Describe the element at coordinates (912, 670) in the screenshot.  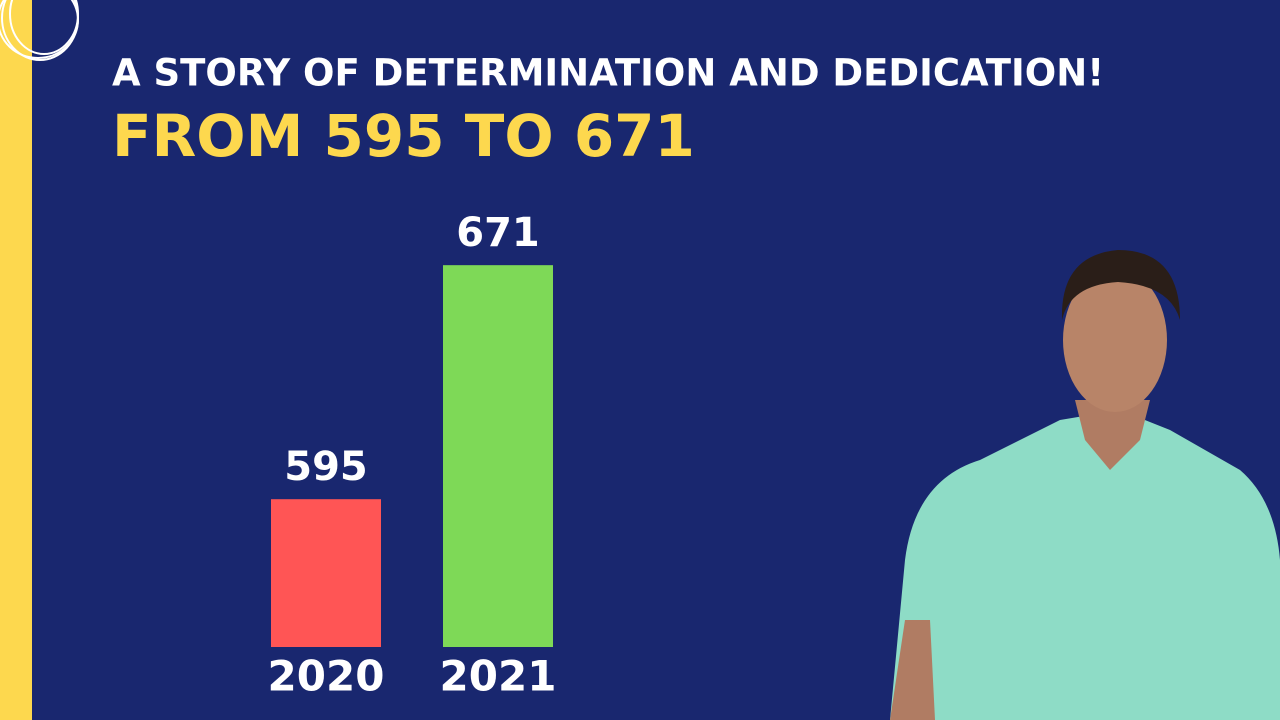
I see `presenter-arm` at that location.